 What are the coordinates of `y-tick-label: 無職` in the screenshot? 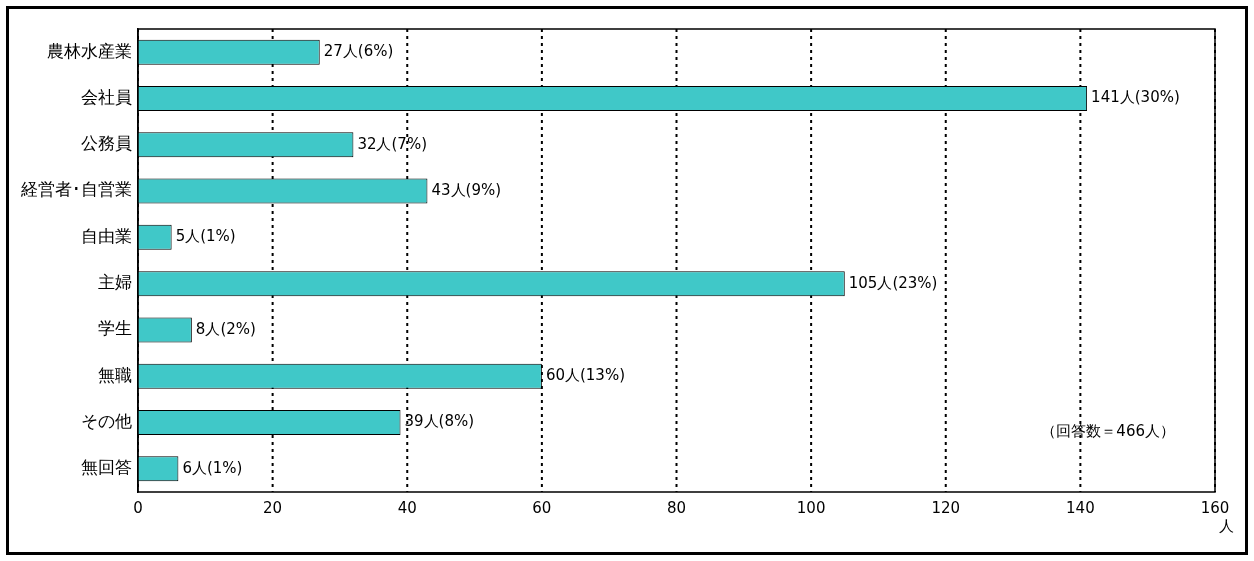 It's located at (115, 374).